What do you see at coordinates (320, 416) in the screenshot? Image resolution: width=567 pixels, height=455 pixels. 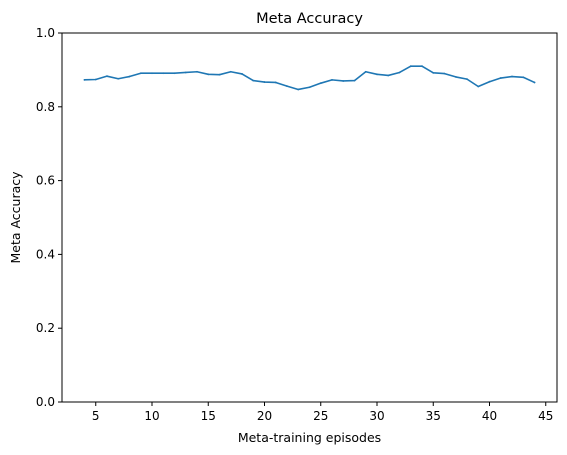 I see `x-tick-label: 25` at bounding box center [320, 416].